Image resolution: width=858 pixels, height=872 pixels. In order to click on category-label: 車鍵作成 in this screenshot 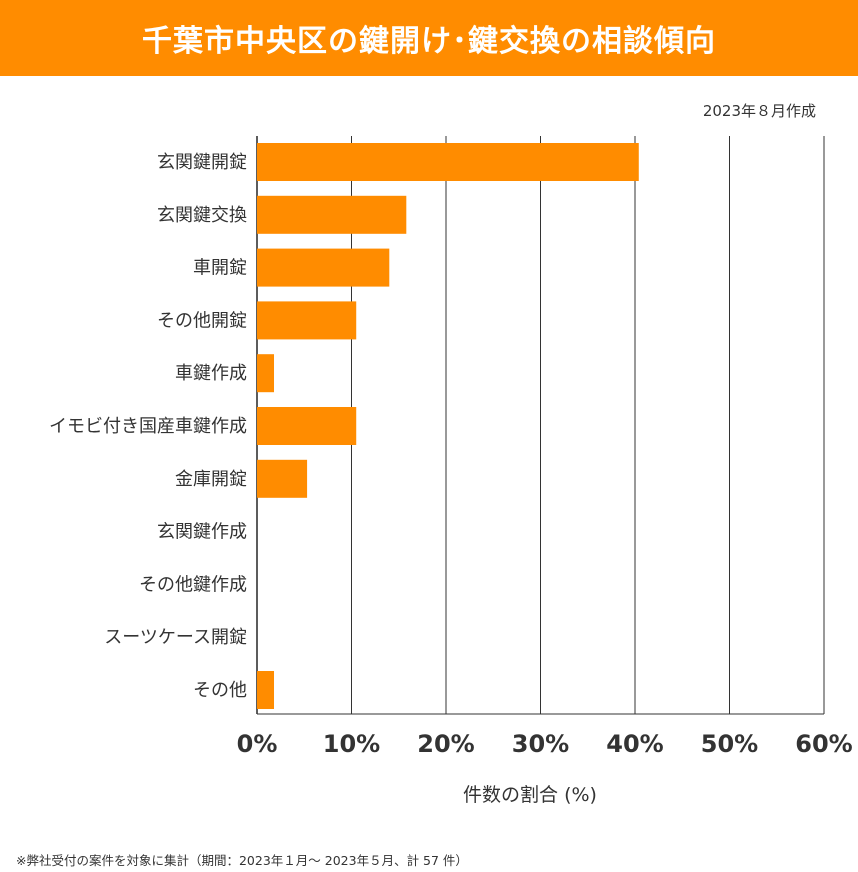, I will do `click(211, 373)`.